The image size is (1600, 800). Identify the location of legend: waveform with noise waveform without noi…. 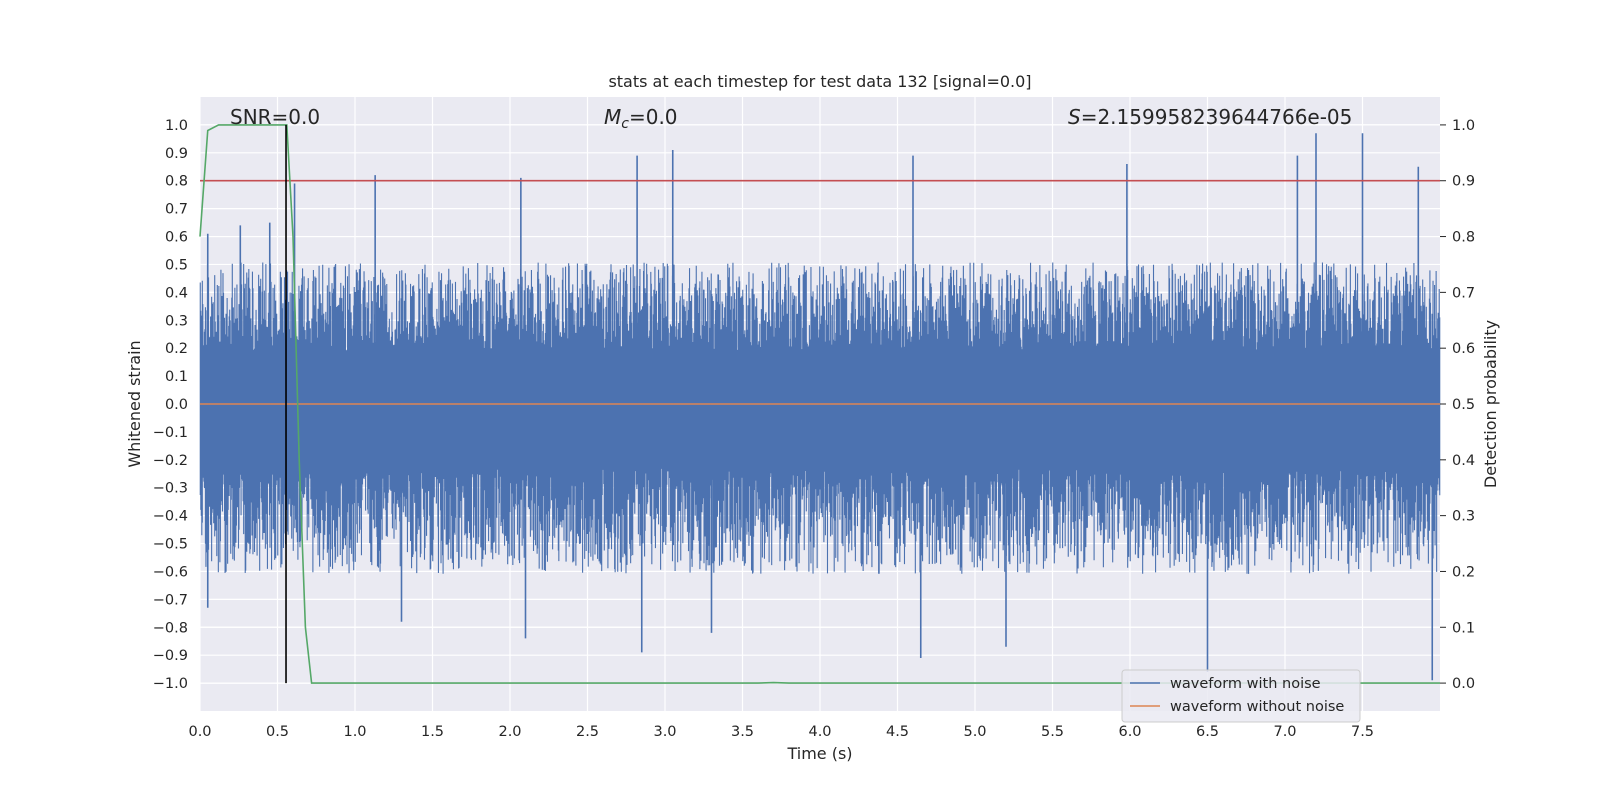
(1241, 696).